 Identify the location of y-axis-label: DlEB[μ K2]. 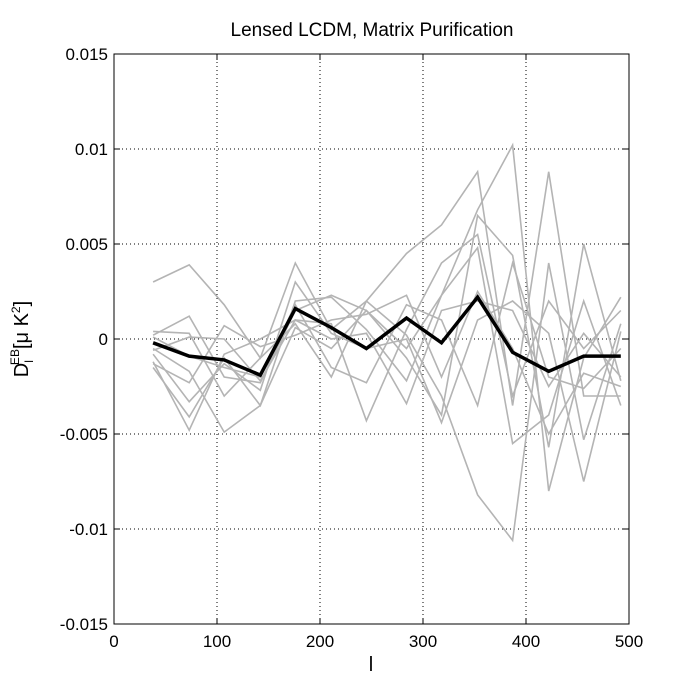
(22, 339).